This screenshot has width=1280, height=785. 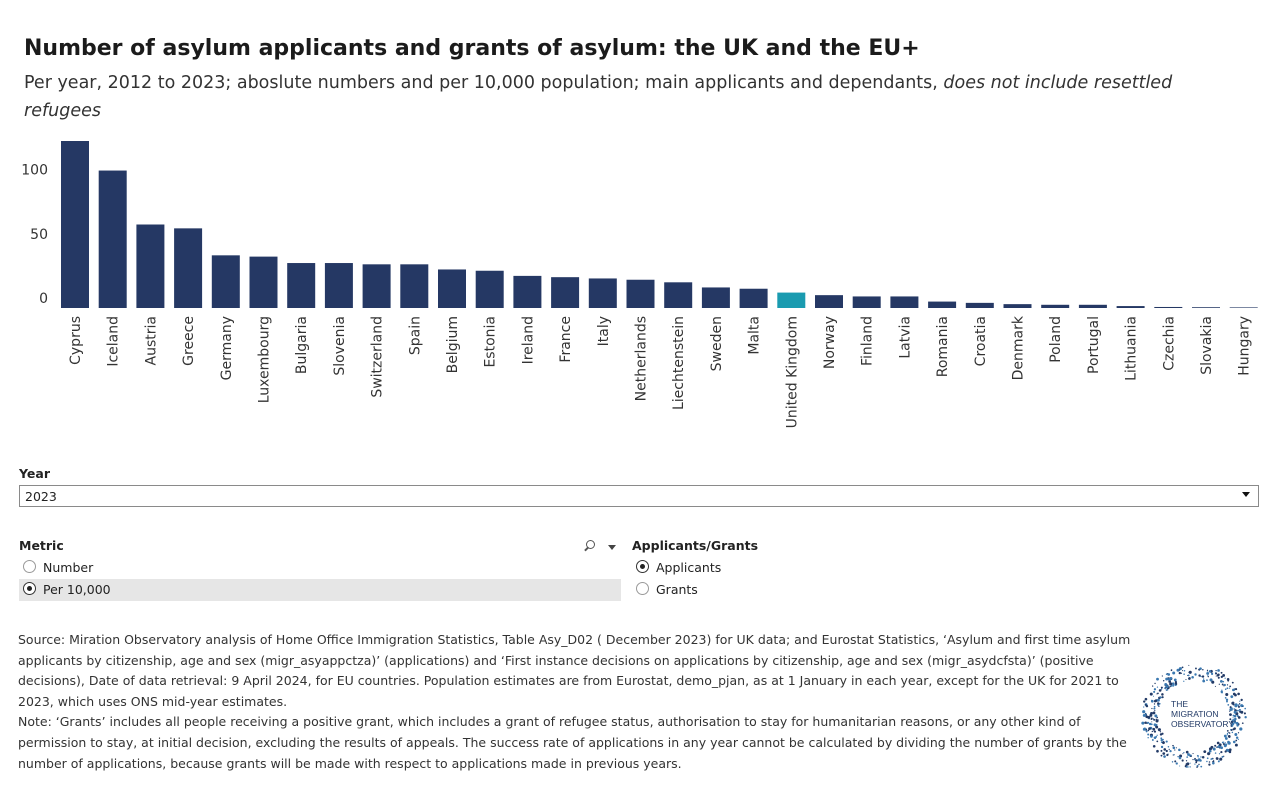 I want to click on x-tick-label: Hungary, so click(x=1245, y=346).